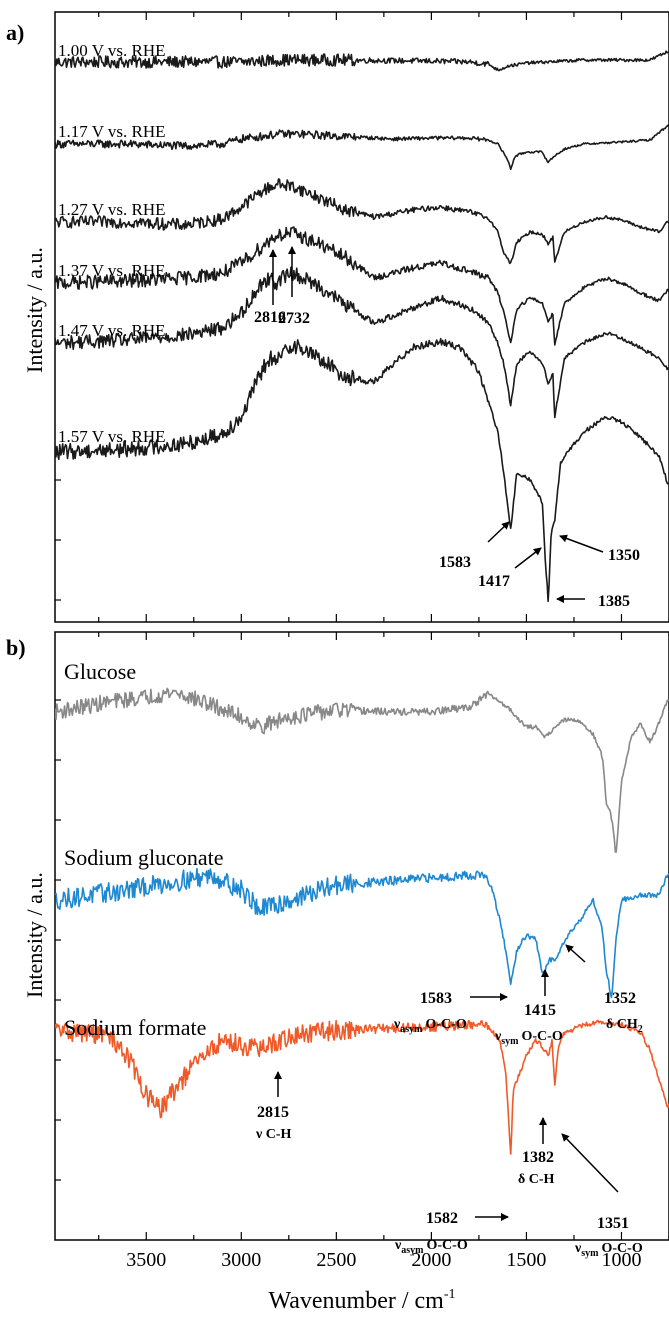  I want to click on x-tick-label: 3500, so click(146, 1260).